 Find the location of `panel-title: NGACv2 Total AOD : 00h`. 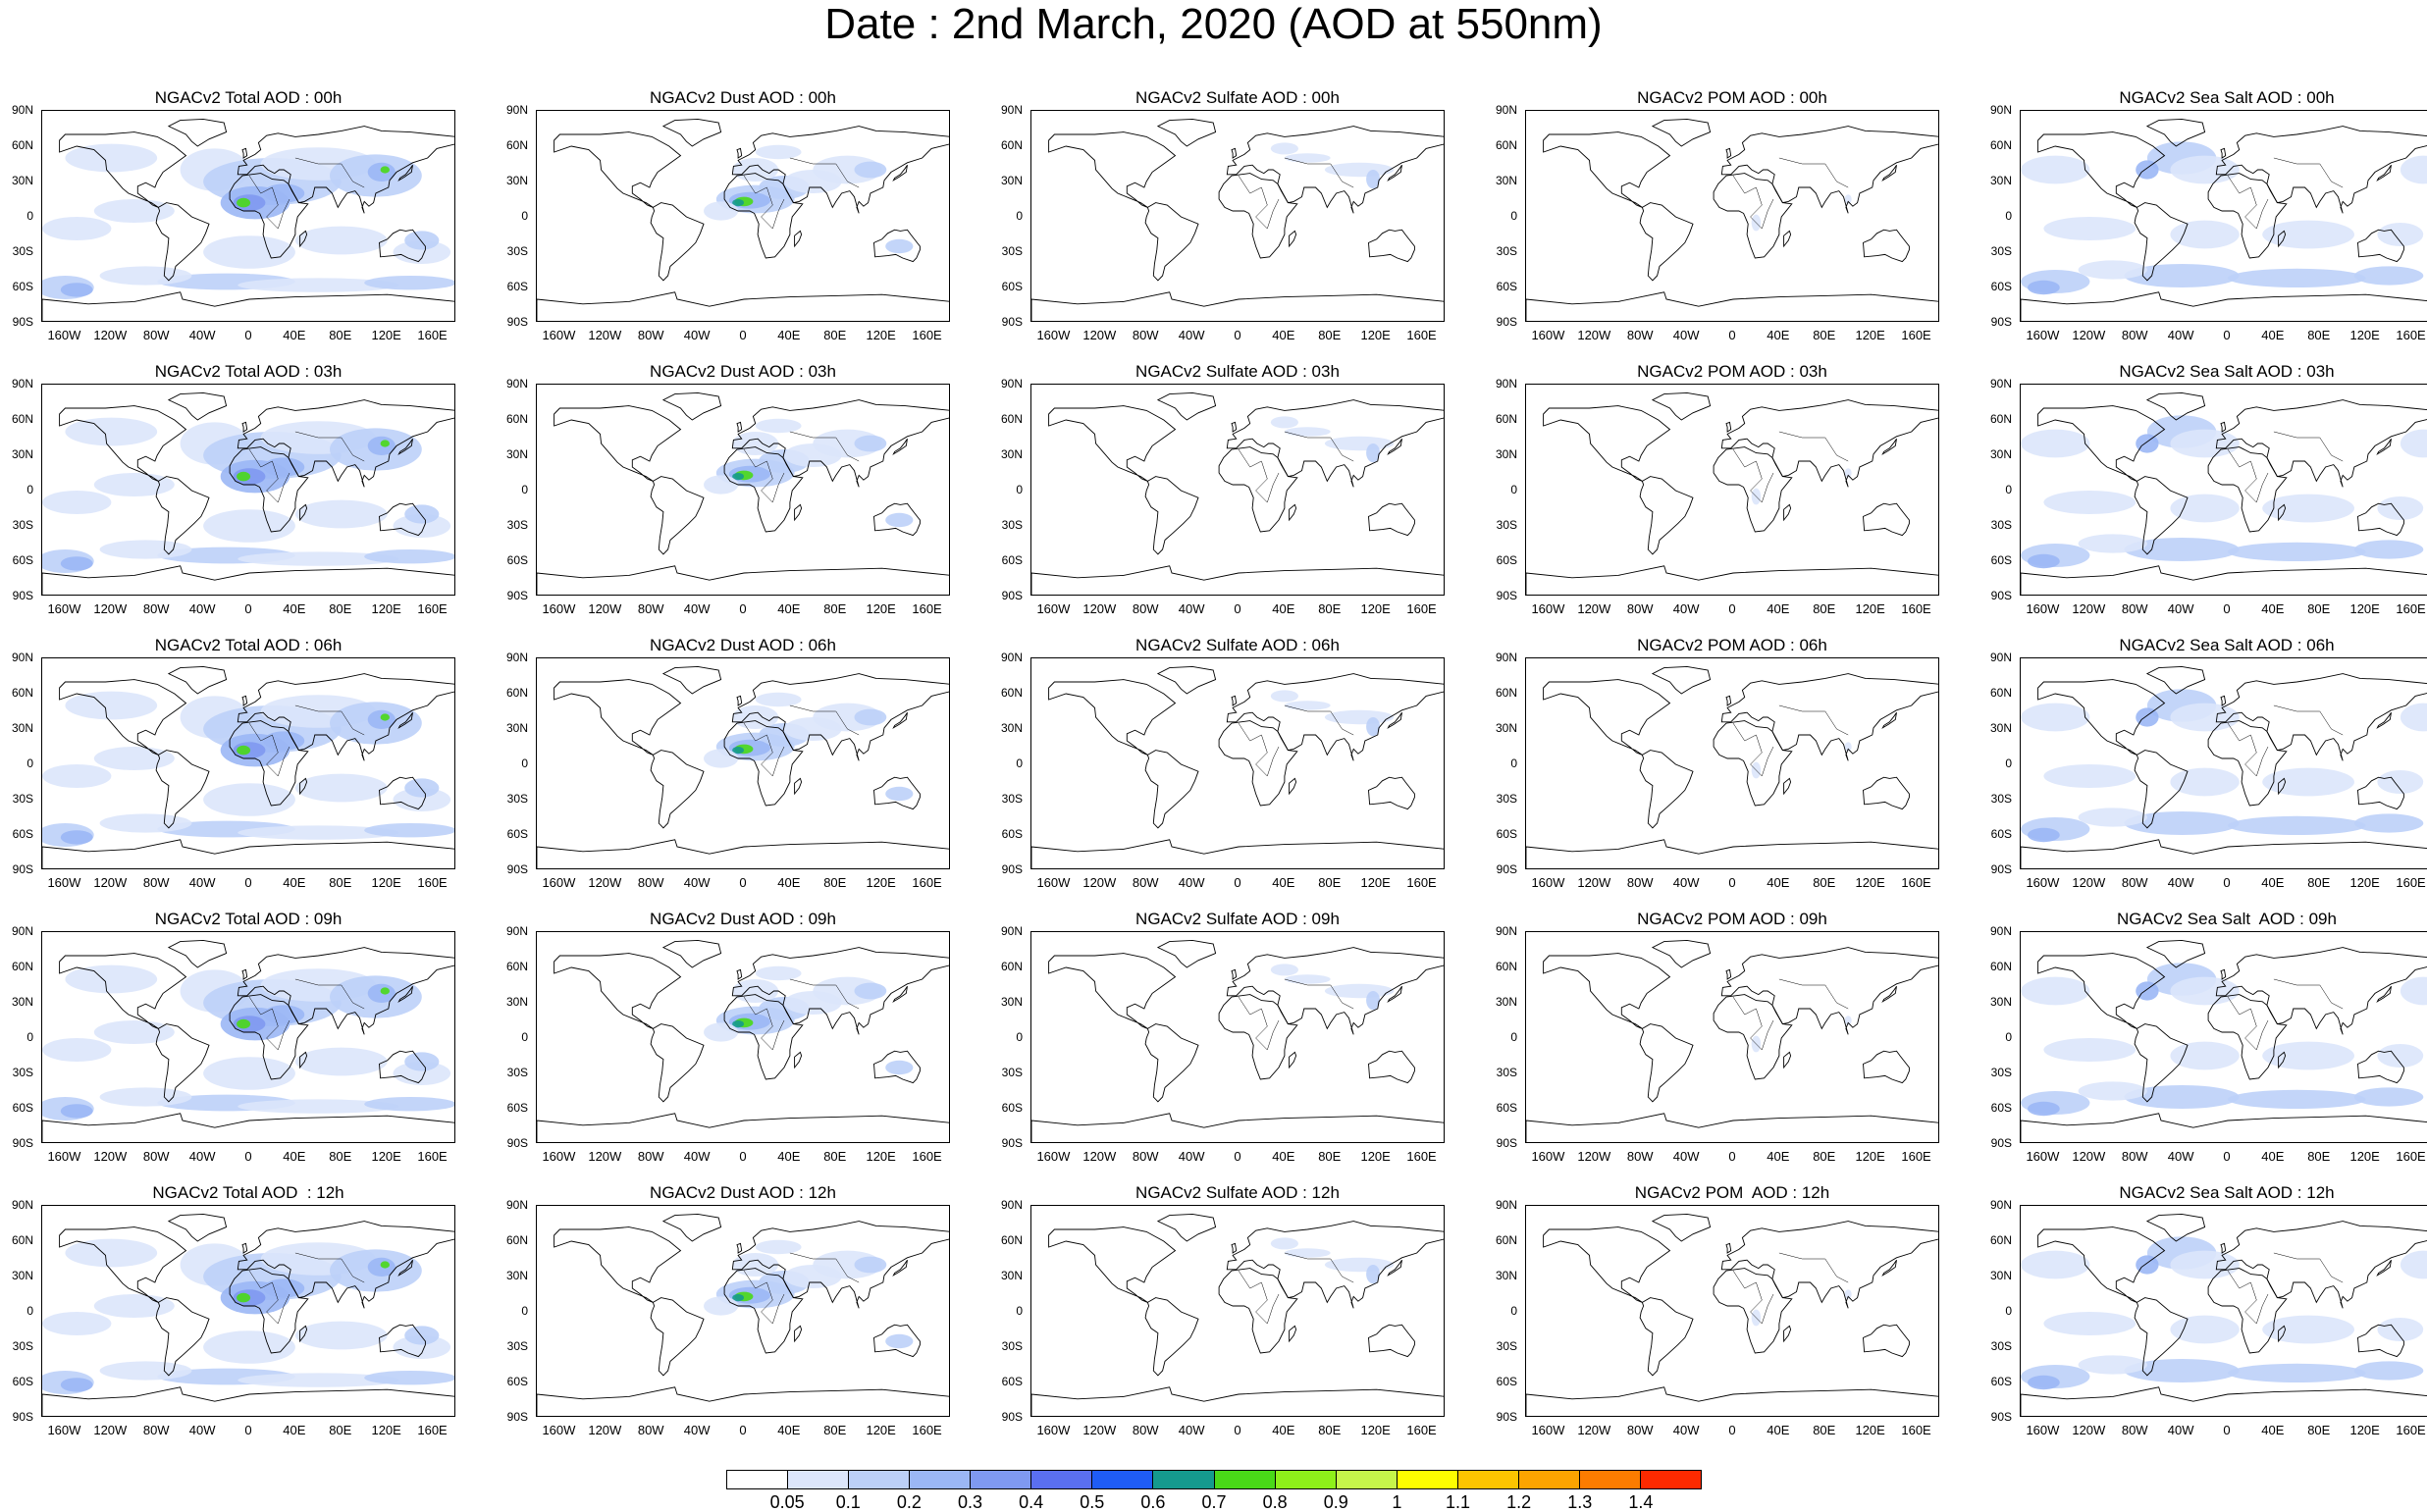

panel-title: NGACv2 Total AOD : 00h is located at coordinates (248, 97).